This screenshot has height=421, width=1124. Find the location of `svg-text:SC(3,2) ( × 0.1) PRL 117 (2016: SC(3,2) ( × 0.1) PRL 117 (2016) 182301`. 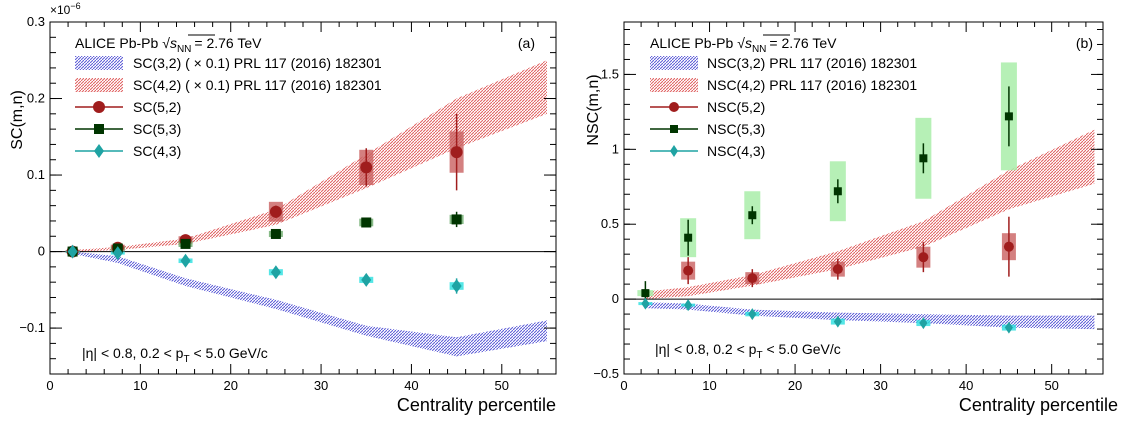

svg-text:SC(3,2) ( × 0.1) PRL 117 (2016: SC(3,2) ( × 0.1) PRL 117 (2016) 182301 is located at coordinates (257, 63).